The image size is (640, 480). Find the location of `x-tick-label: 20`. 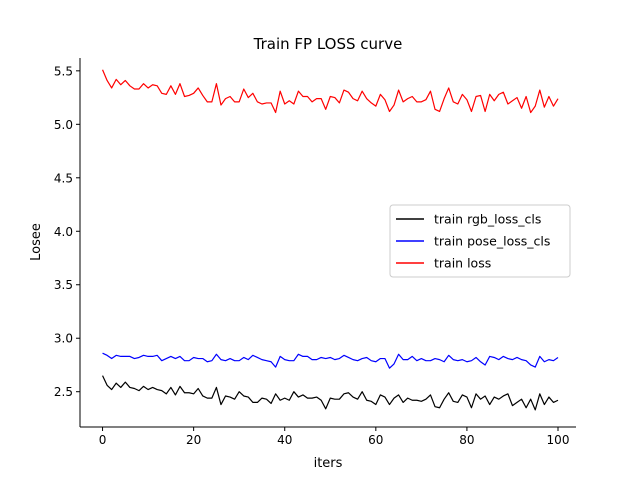

x-tick-label: 20 is located at coordinates (193, 440).